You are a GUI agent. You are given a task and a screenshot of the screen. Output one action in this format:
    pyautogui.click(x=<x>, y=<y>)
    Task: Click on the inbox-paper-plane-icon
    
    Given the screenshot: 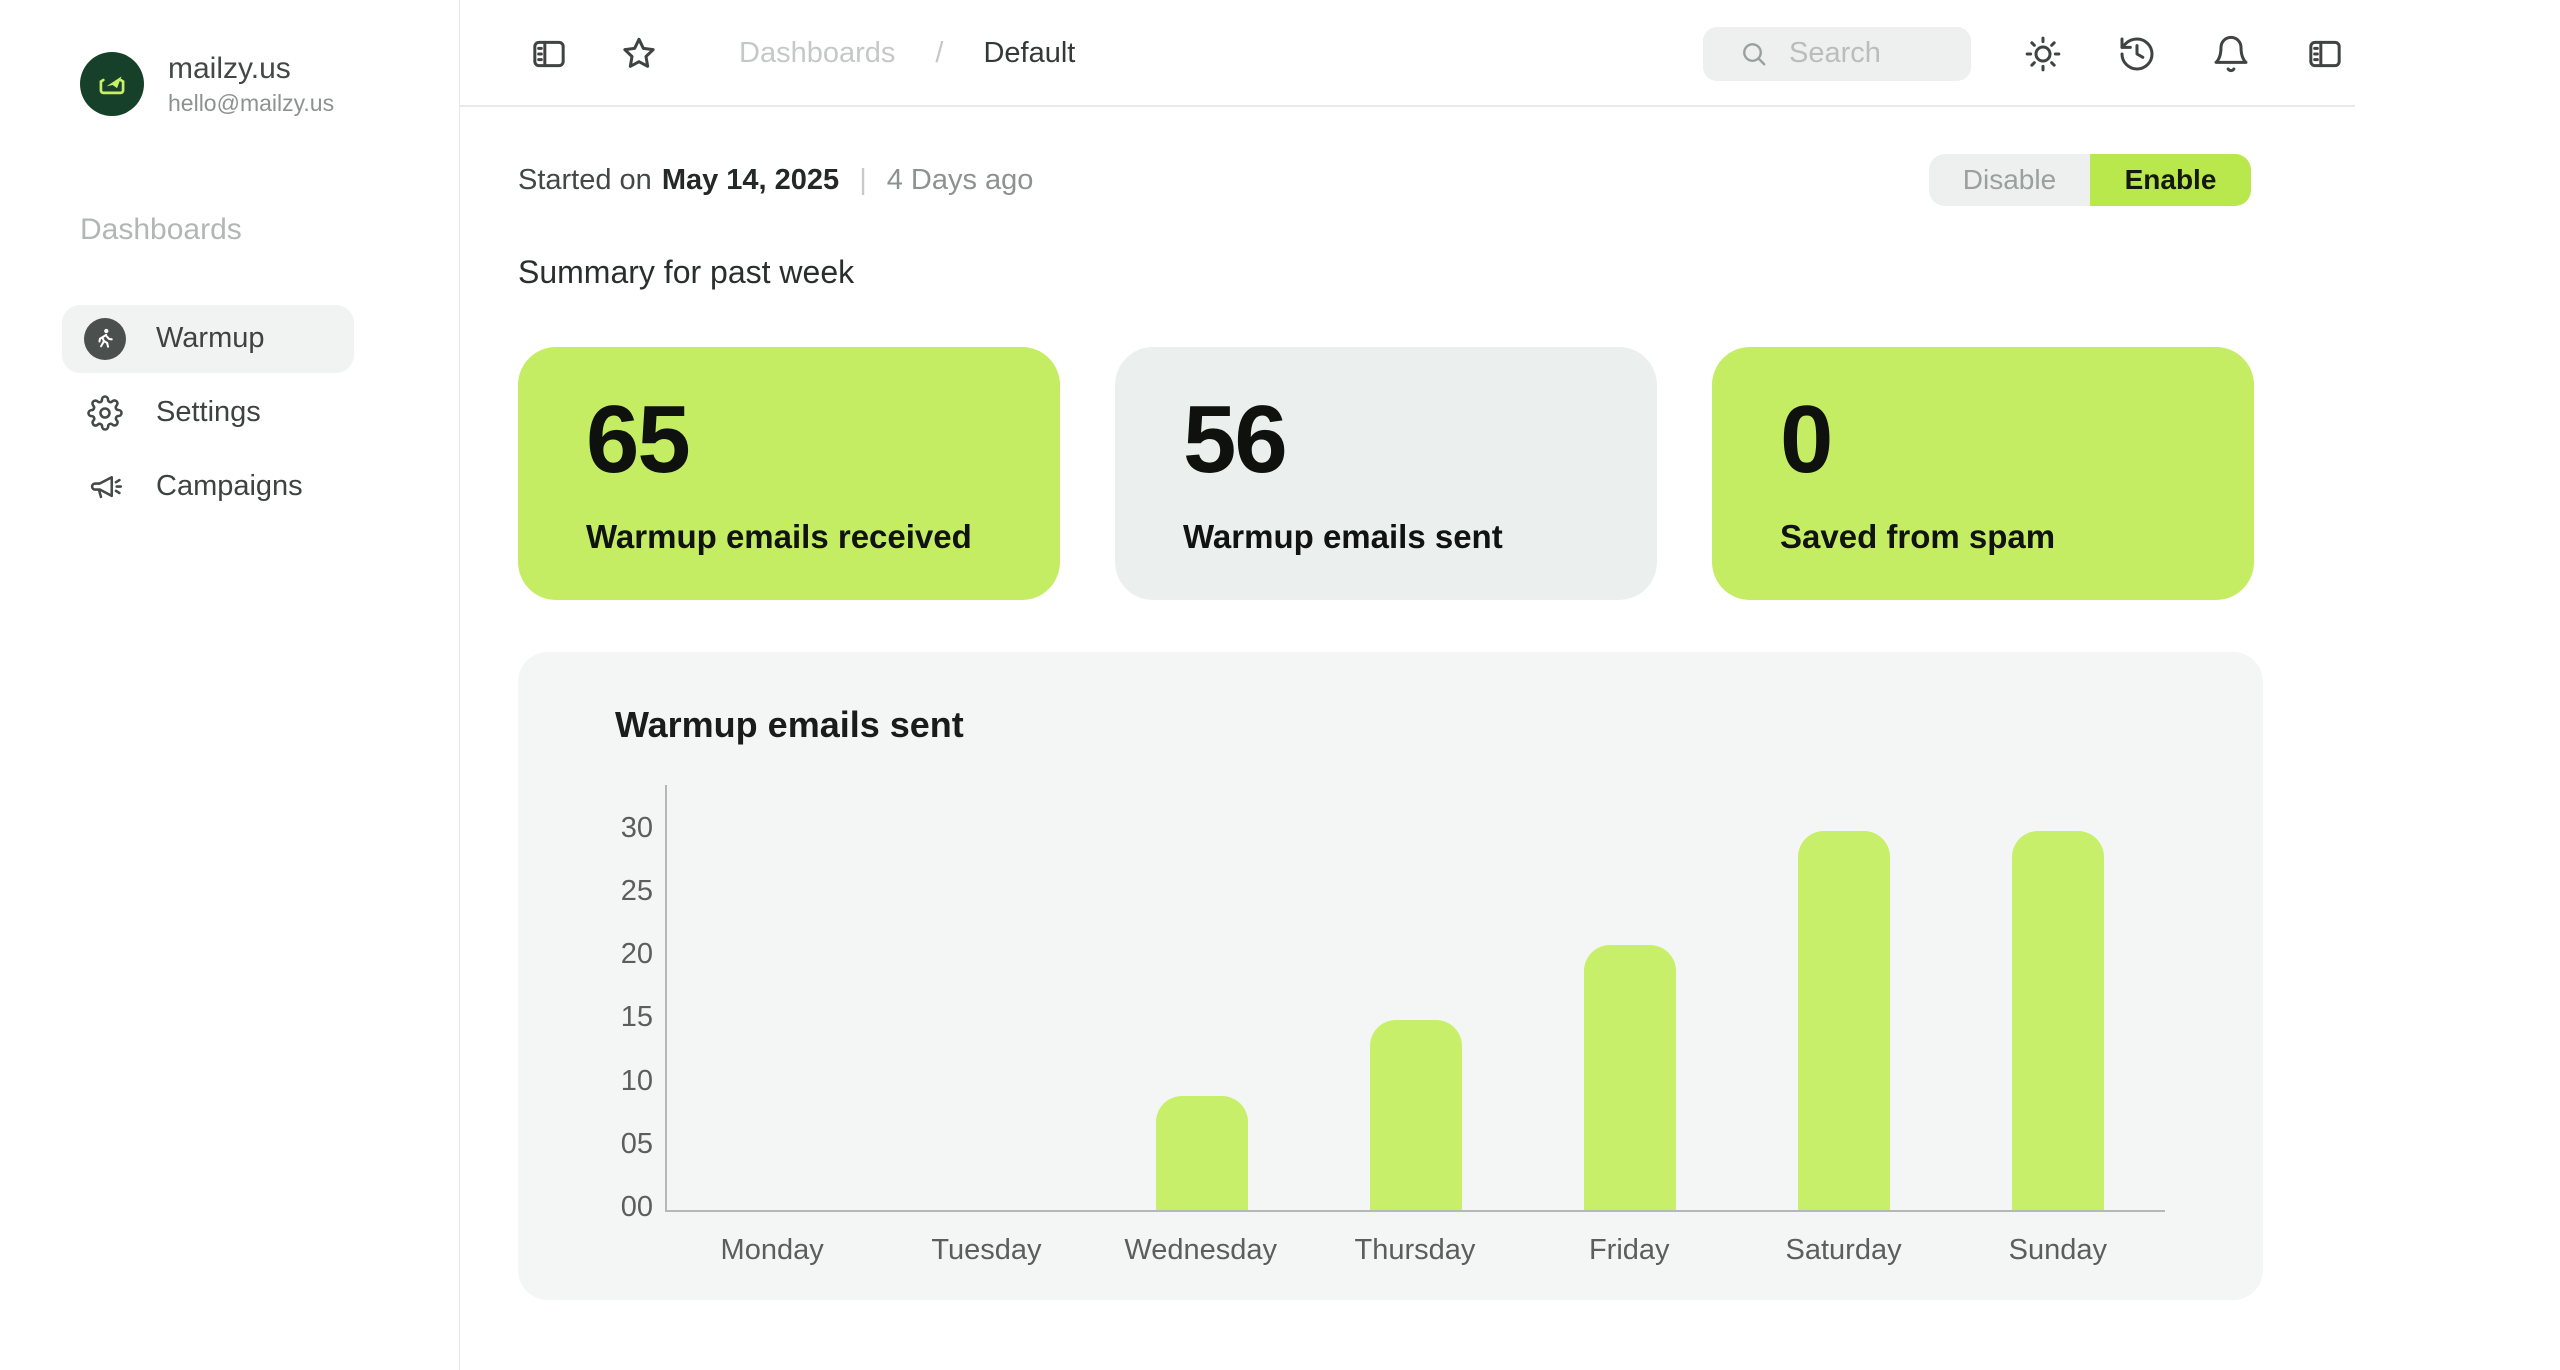 What is the action you would take?
    pyautogui.click(x=112, y=84)
    